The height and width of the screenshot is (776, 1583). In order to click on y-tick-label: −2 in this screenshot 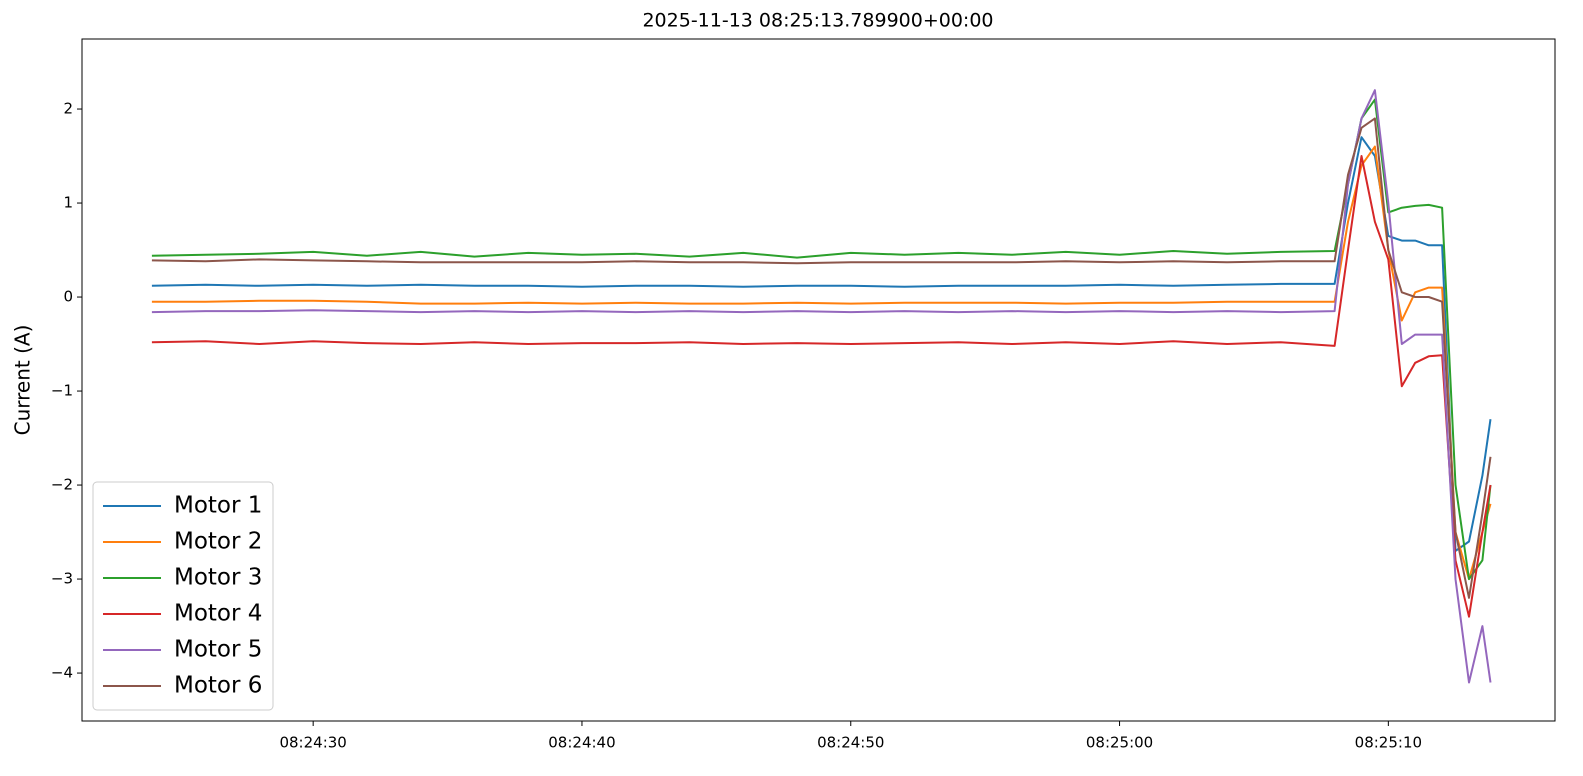, I will do `click(62, 485)`.